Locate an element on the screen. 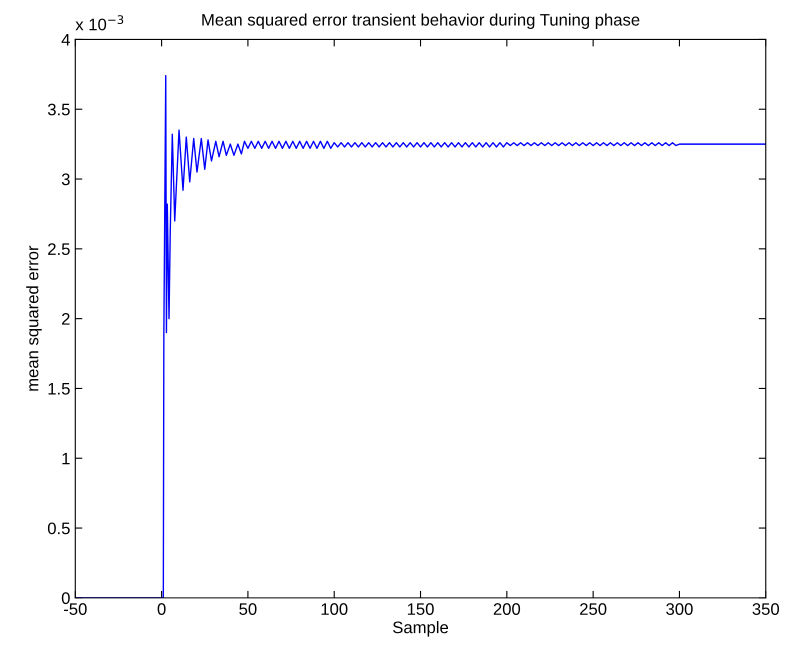 The height and width of the screenshot is (657, 801). x-tick-label: 200 is located at coordinates (507, 609).